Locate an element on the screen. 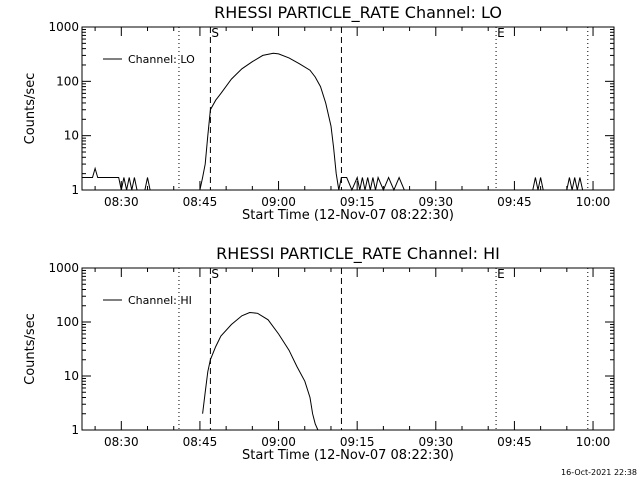  series-line is located at coordinates (260, 371).